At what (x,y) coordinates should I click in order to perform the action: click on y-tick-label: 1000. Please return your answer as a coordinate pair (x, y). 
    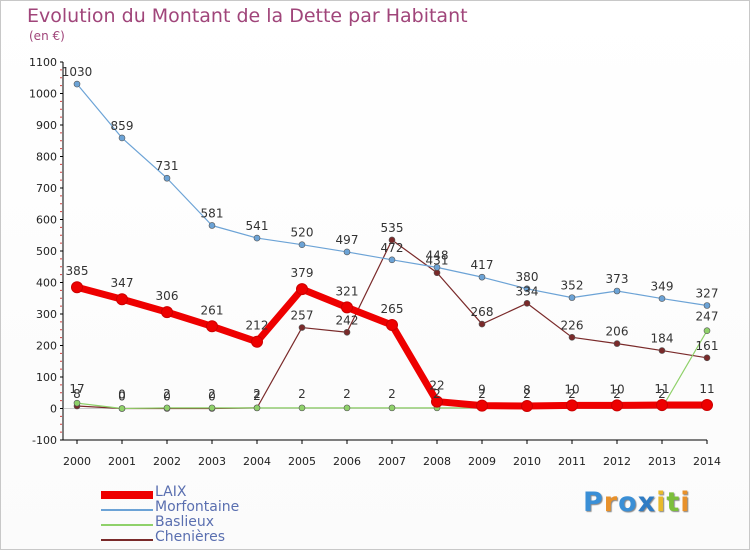
    Looking at the image, I should click on (43, 94).